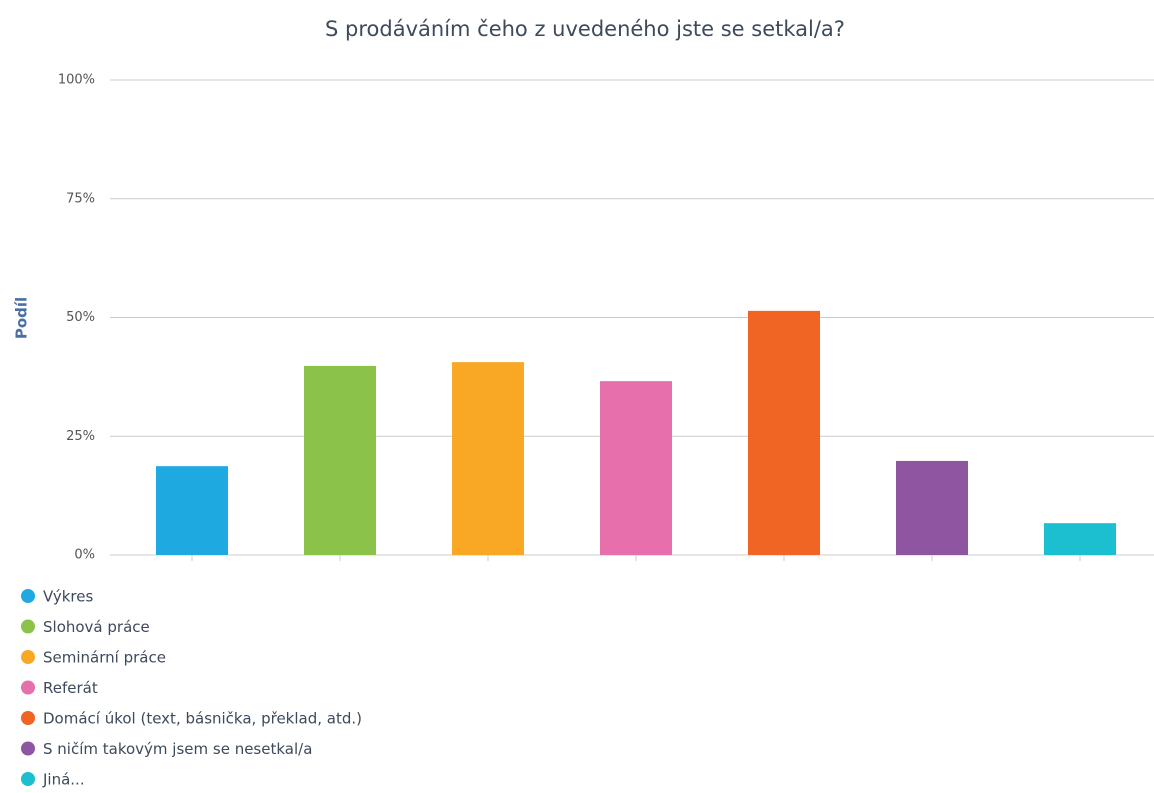 The image size is (1154, 793). Describe the element at coordinates (22, 318) in the screenshot. I see `y-axis-label: Podíl` at that location.